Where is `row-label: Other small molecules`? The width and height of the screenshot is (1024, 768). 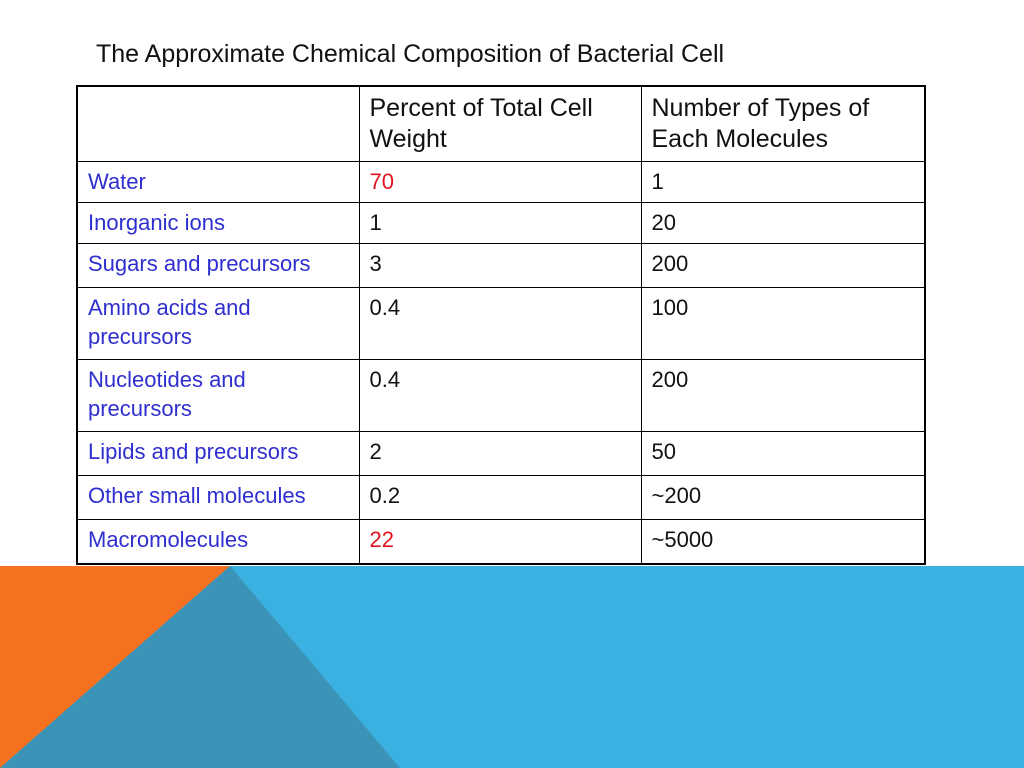
row-label: Other small molecules is located at coordinates (218, 497).